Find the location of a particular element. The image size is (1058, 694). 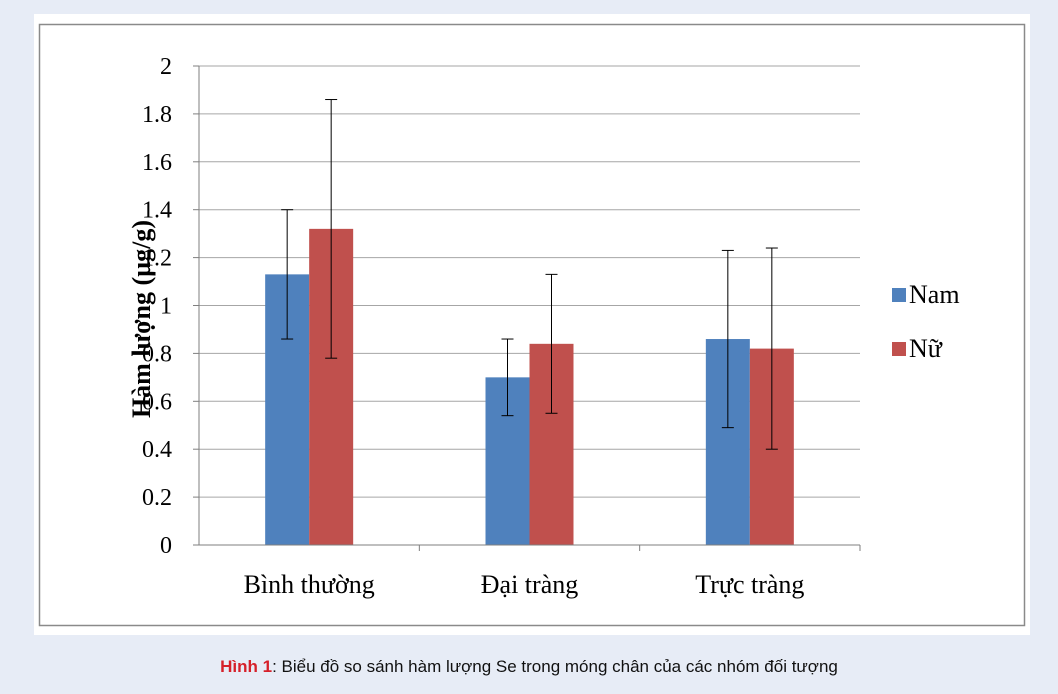

y-tick-label: 1.2 is located at coordinates (157, 259).